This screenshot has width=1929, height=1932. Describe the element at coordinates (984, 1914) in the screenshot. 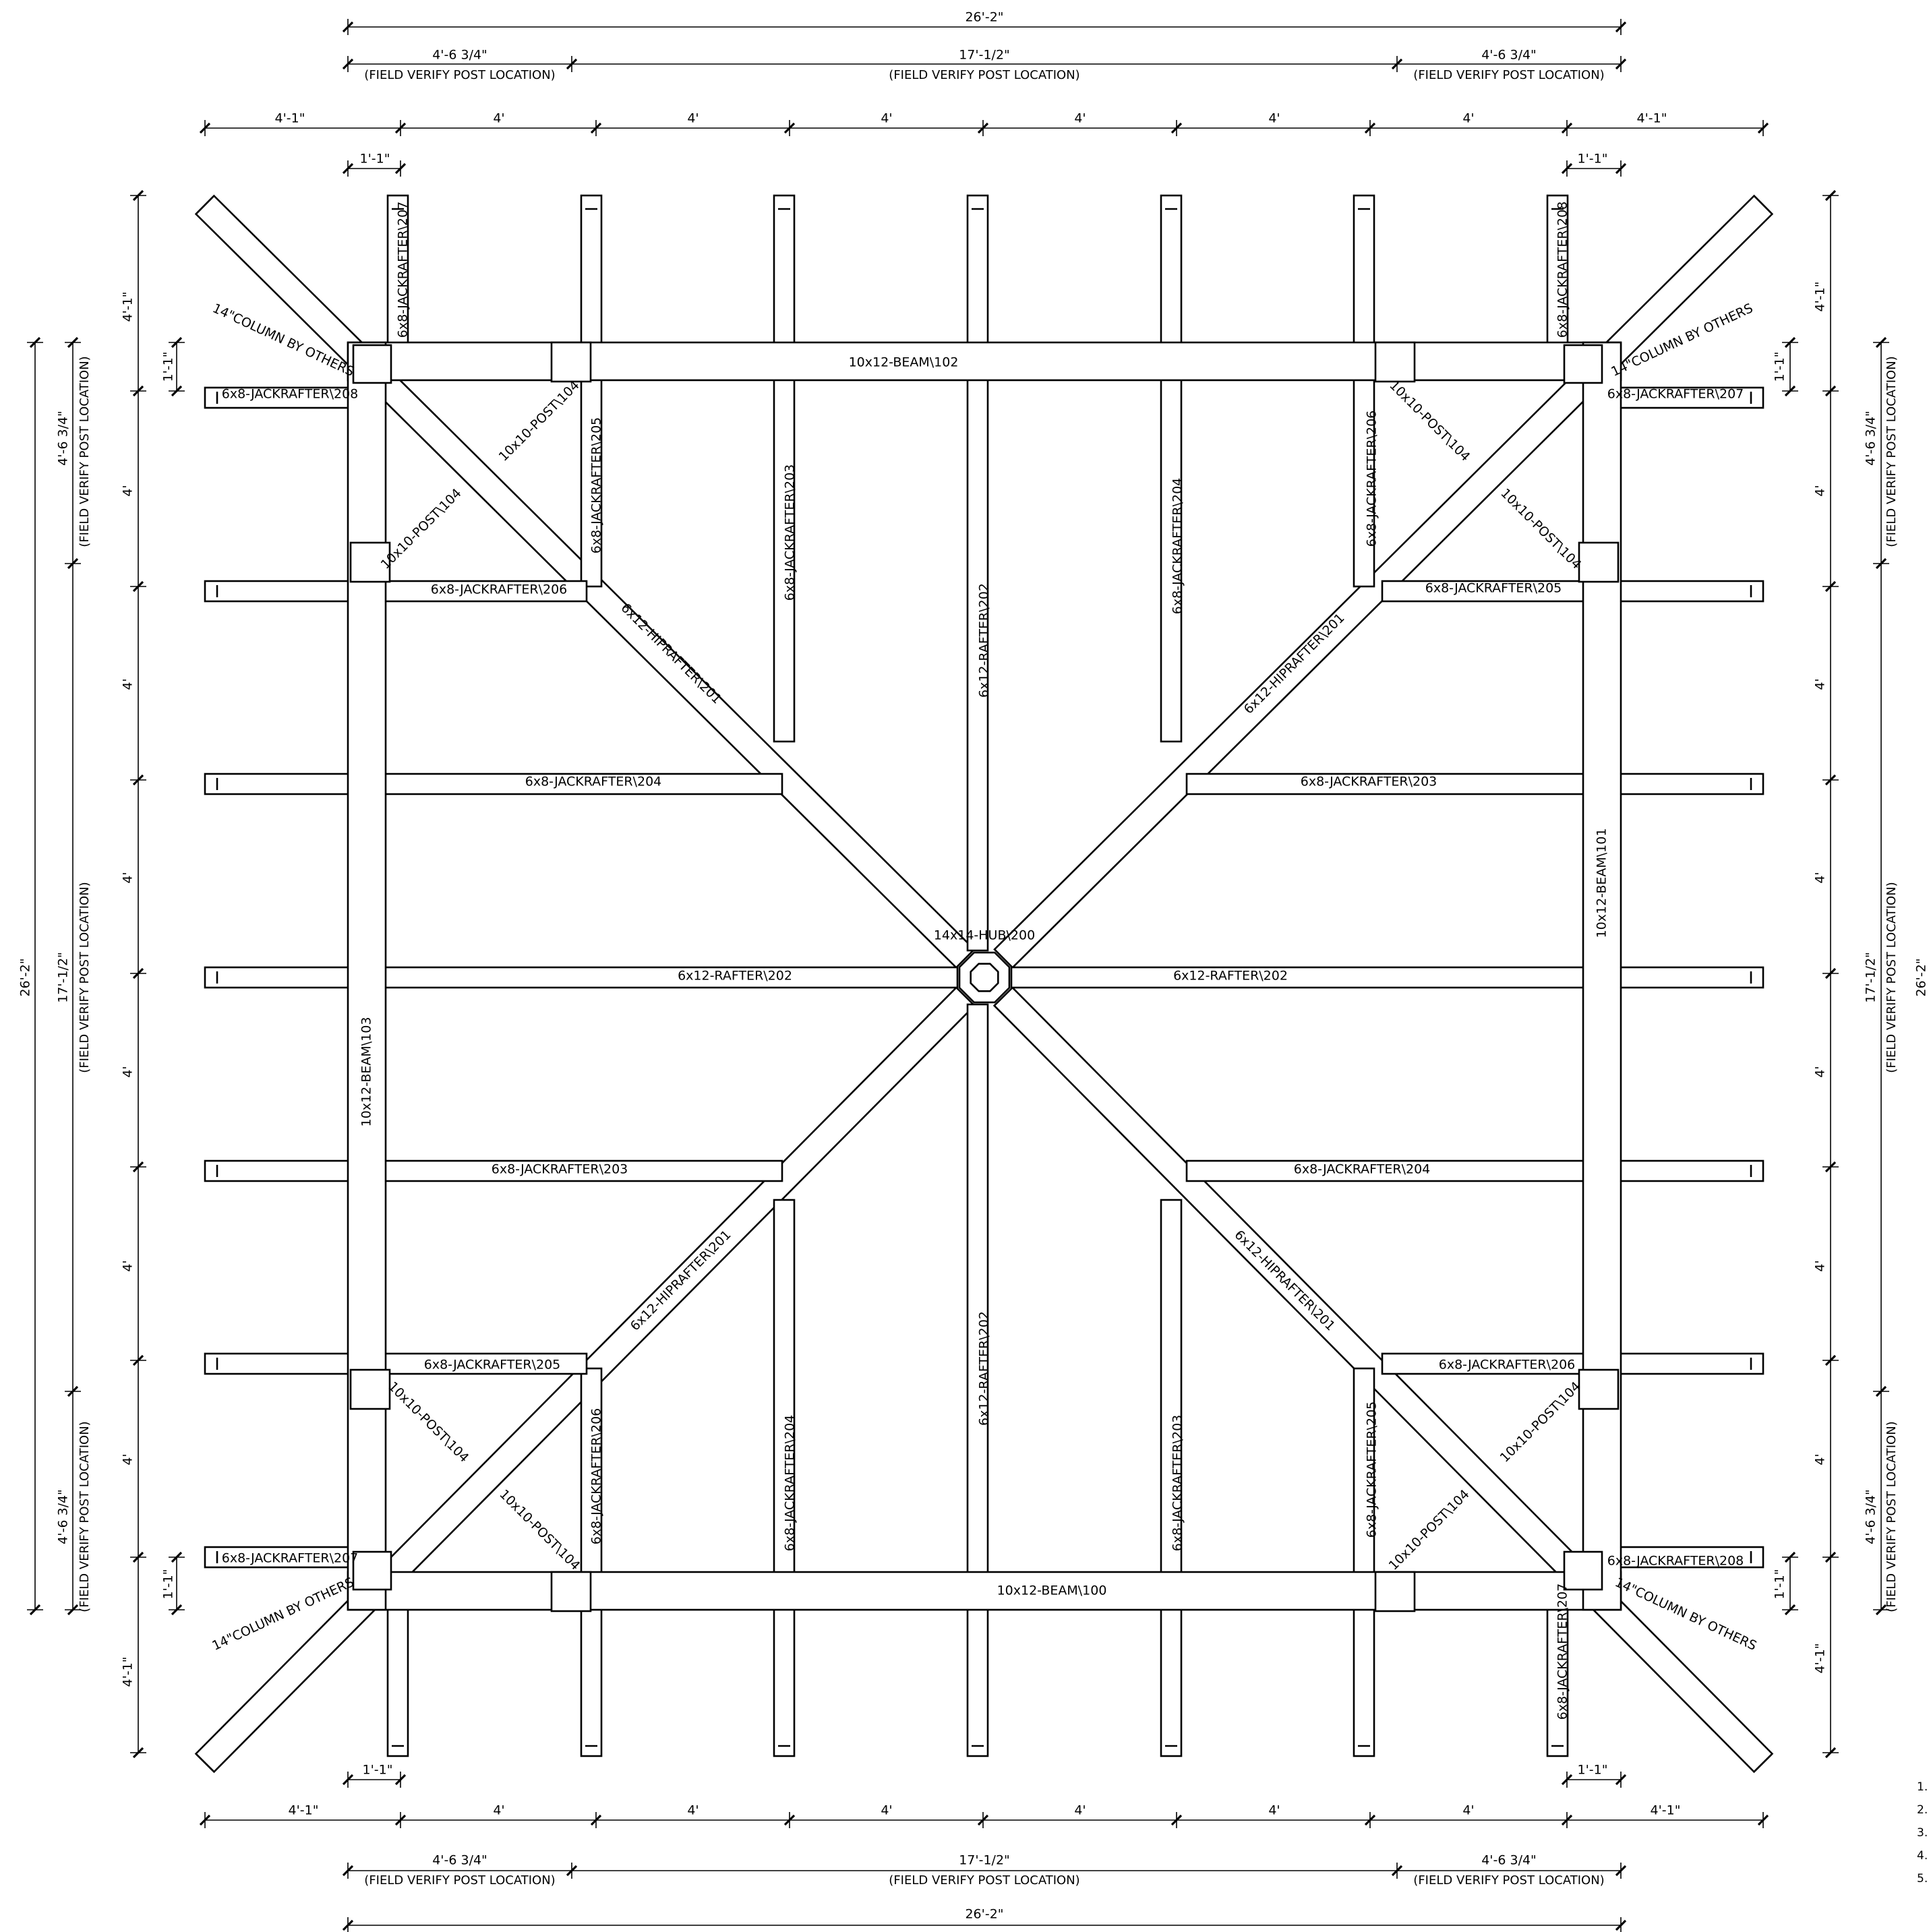

I see `dim-text: 26'-2"` at that location.